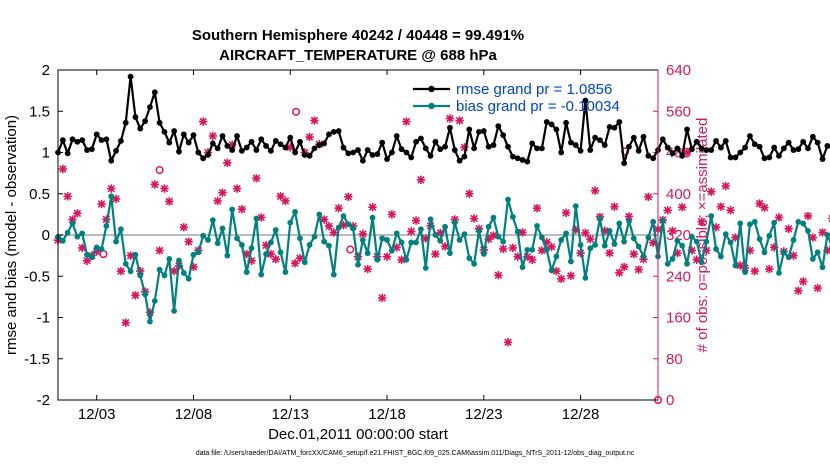  What do you see at coordinates (484, 414) in the screenshot?
I see `x-tick-label: 12/23` at bounding box center [484, 414].